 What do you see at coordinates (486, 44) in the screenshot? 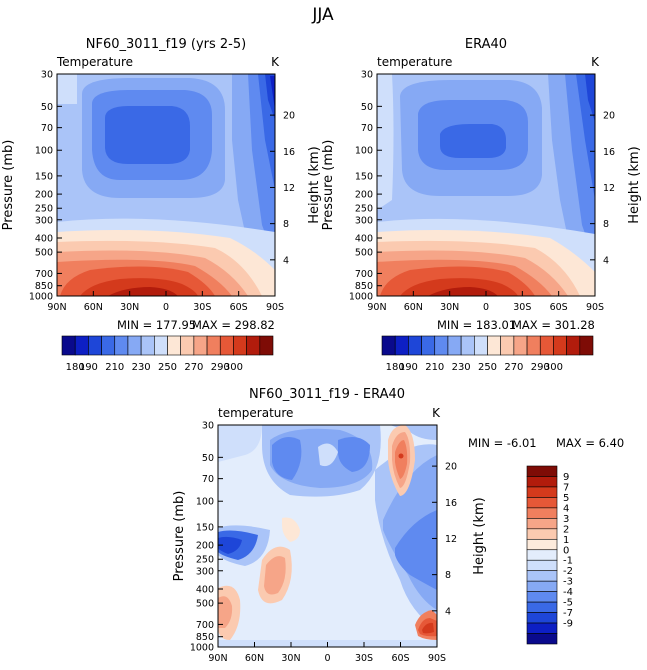
I see `panel-title: ERA40` at bounding box center [486, 44].